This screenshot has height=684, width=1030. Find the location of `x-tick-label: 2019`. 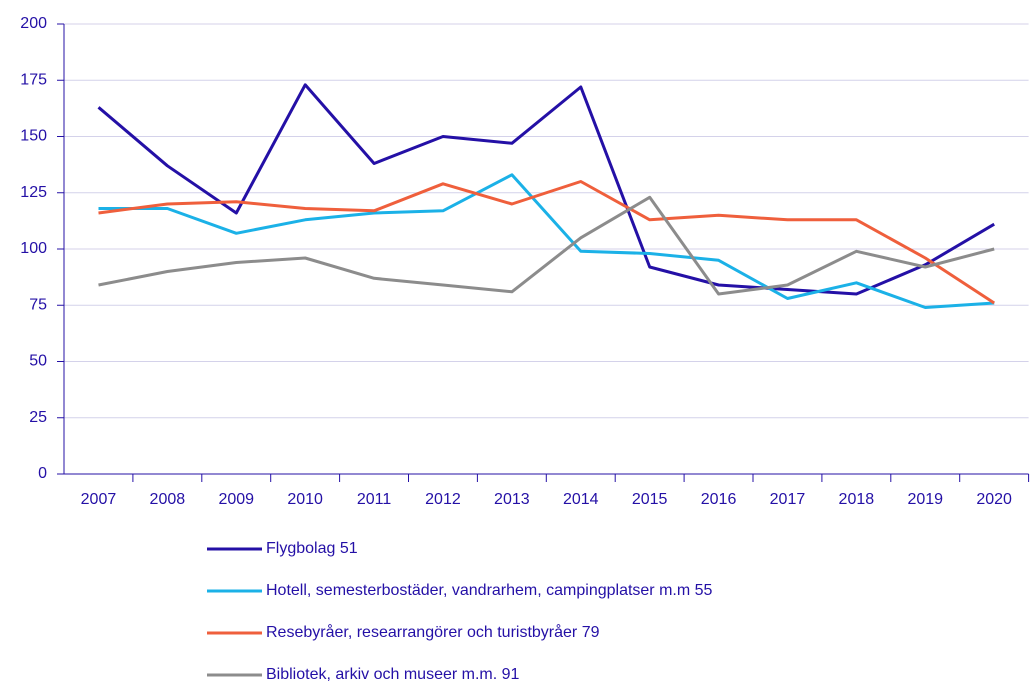

x-tick-label: 2019 is located at coordinates (925, 499).